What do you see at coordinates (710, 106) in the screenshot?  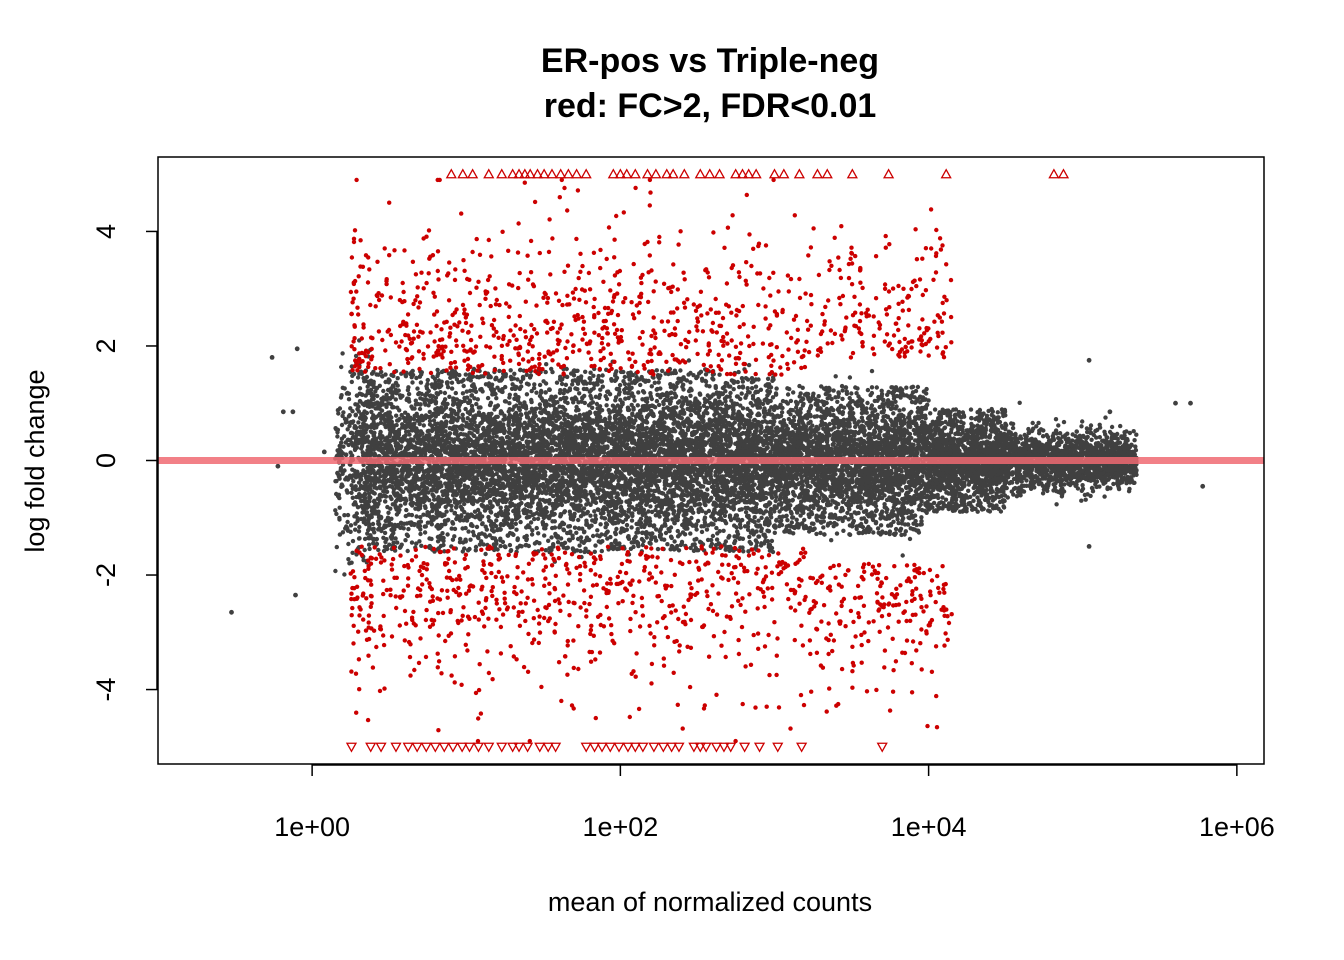 I see `chart-subtitle: red: FC>2, FDR<0.01` at bounding box center [710, 106].